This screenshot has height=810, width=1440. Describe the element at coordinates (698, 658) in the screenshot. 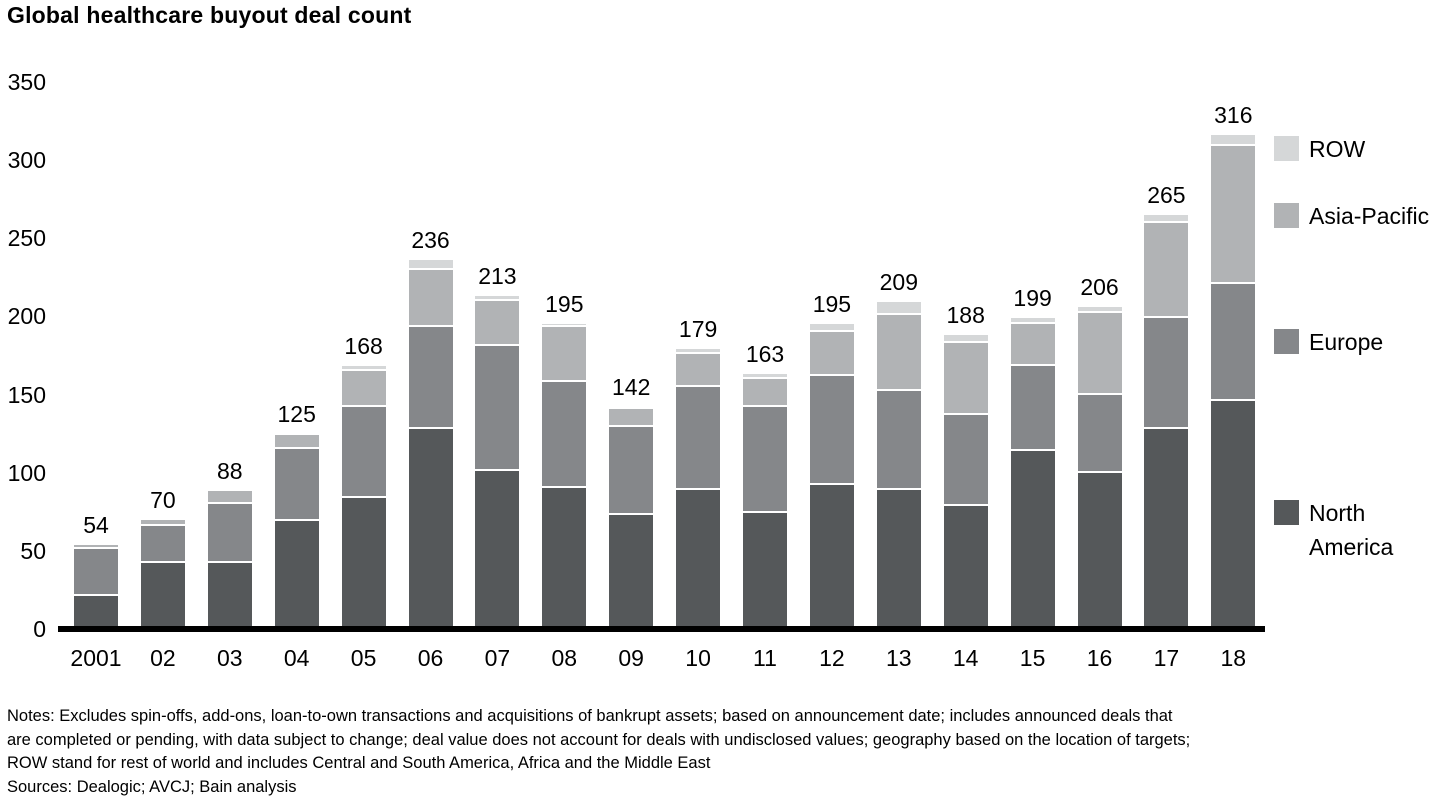

I see `x-axis-tick-label-10: 10` at that location.